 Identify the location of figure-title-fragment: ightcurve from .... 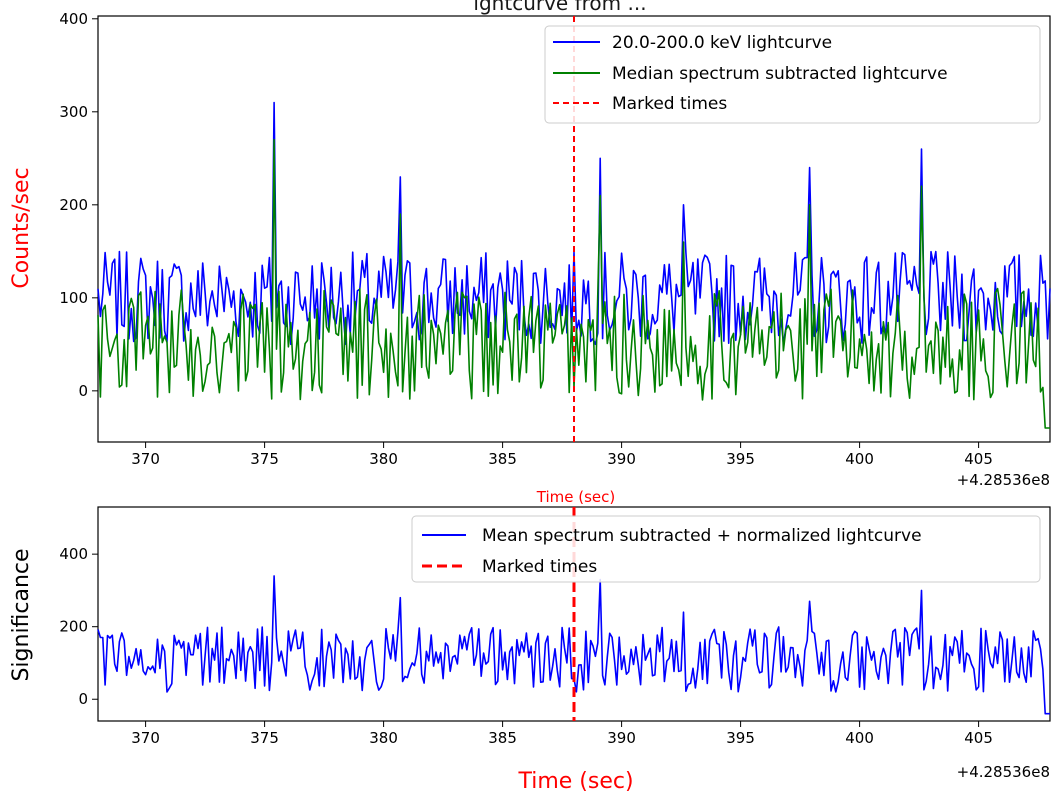
(559, 7).